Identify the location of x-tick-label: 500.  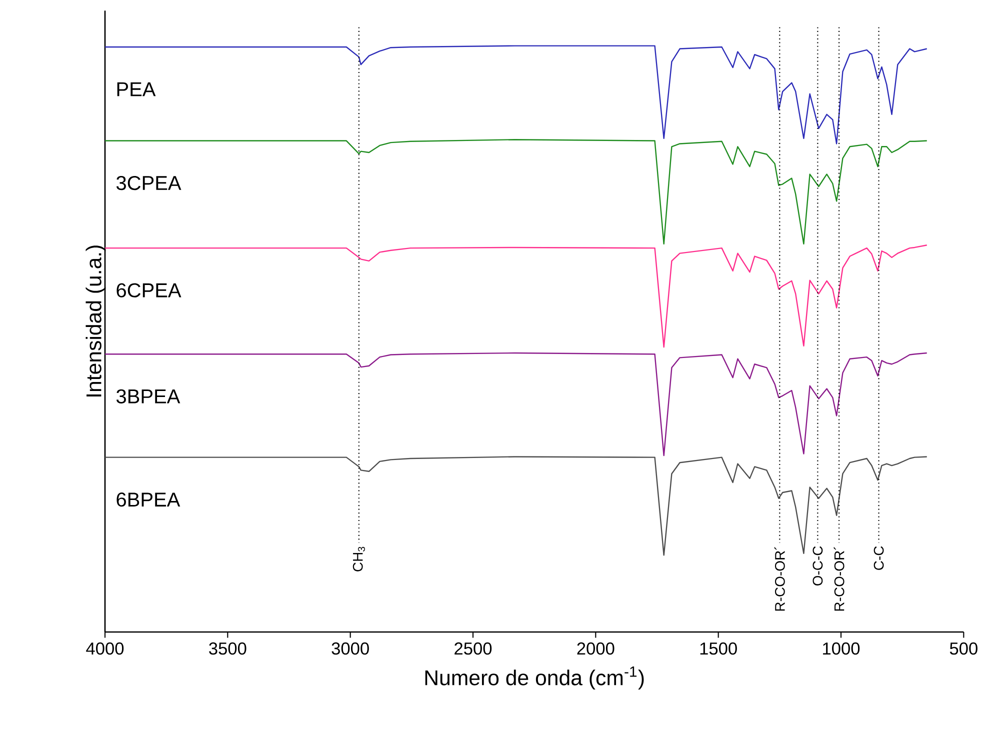
(964, 648).